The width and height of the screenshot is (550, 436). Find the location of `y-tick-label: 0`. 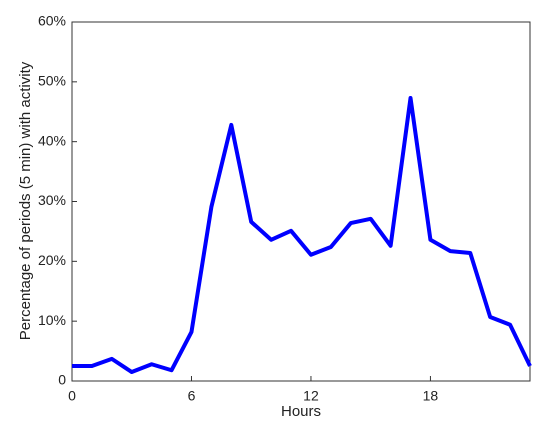

y-tick-label: 0 is located at coordinates (62, 380).